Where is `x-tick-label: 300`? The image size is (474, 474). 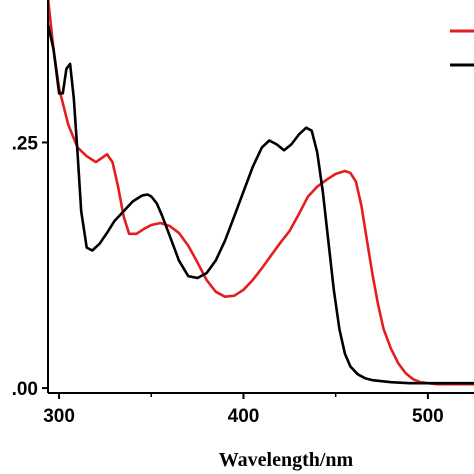 x-tick-label: 300 is located at coordinates (59, 416).